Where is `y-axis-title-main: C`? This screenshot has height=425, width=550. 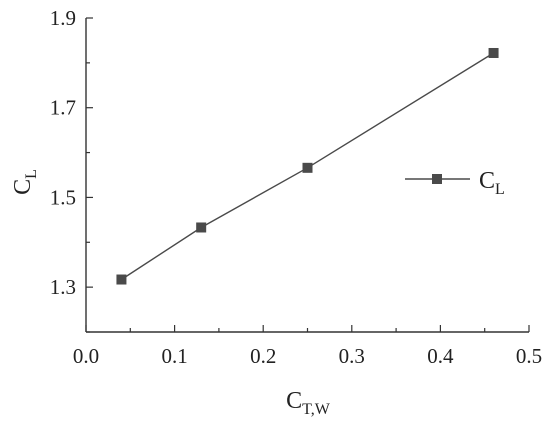
y-axis-title-main: C is located at coordinates (23, 187).